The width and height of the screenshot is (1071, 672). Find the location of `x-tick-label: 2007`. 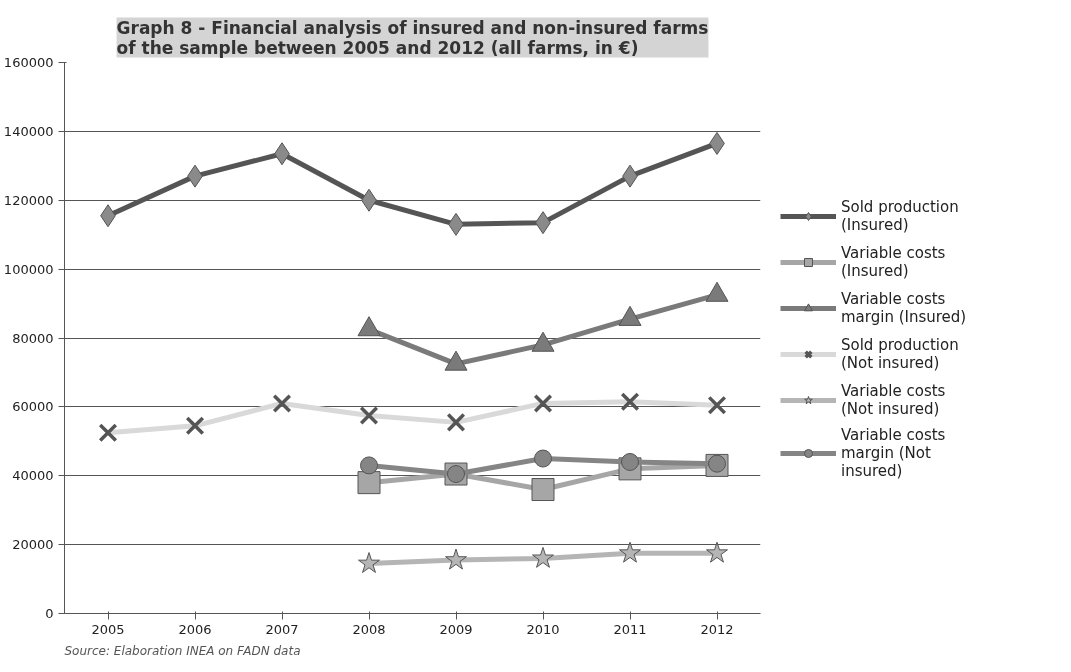

x-tick-label: 2007 is located at coordinates (282, 629).